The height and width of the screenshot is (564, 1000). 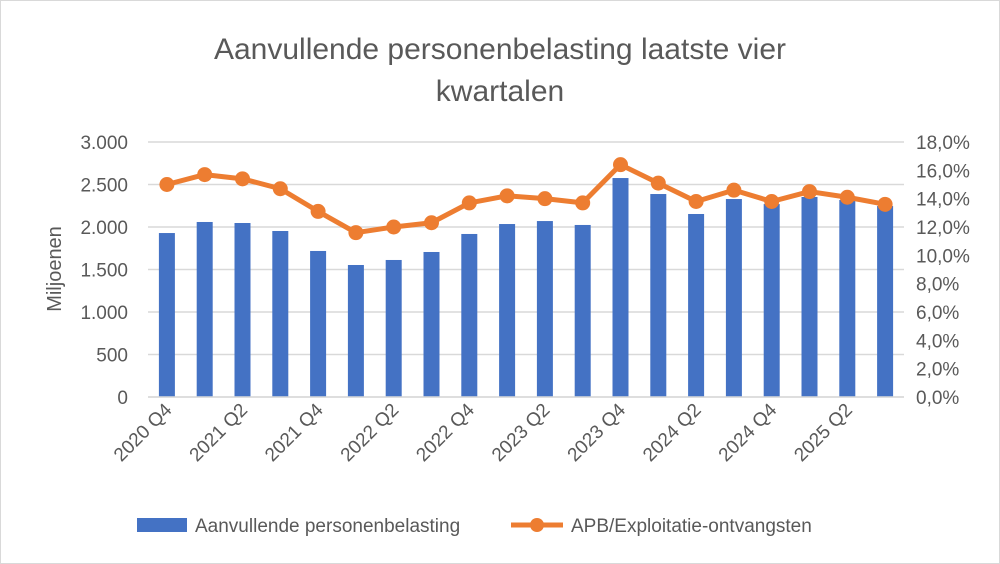 What do you see at coordinates (620, 287) in the screenshot?
I see `bar-2023-Q4` at bounding box center [620, 287].